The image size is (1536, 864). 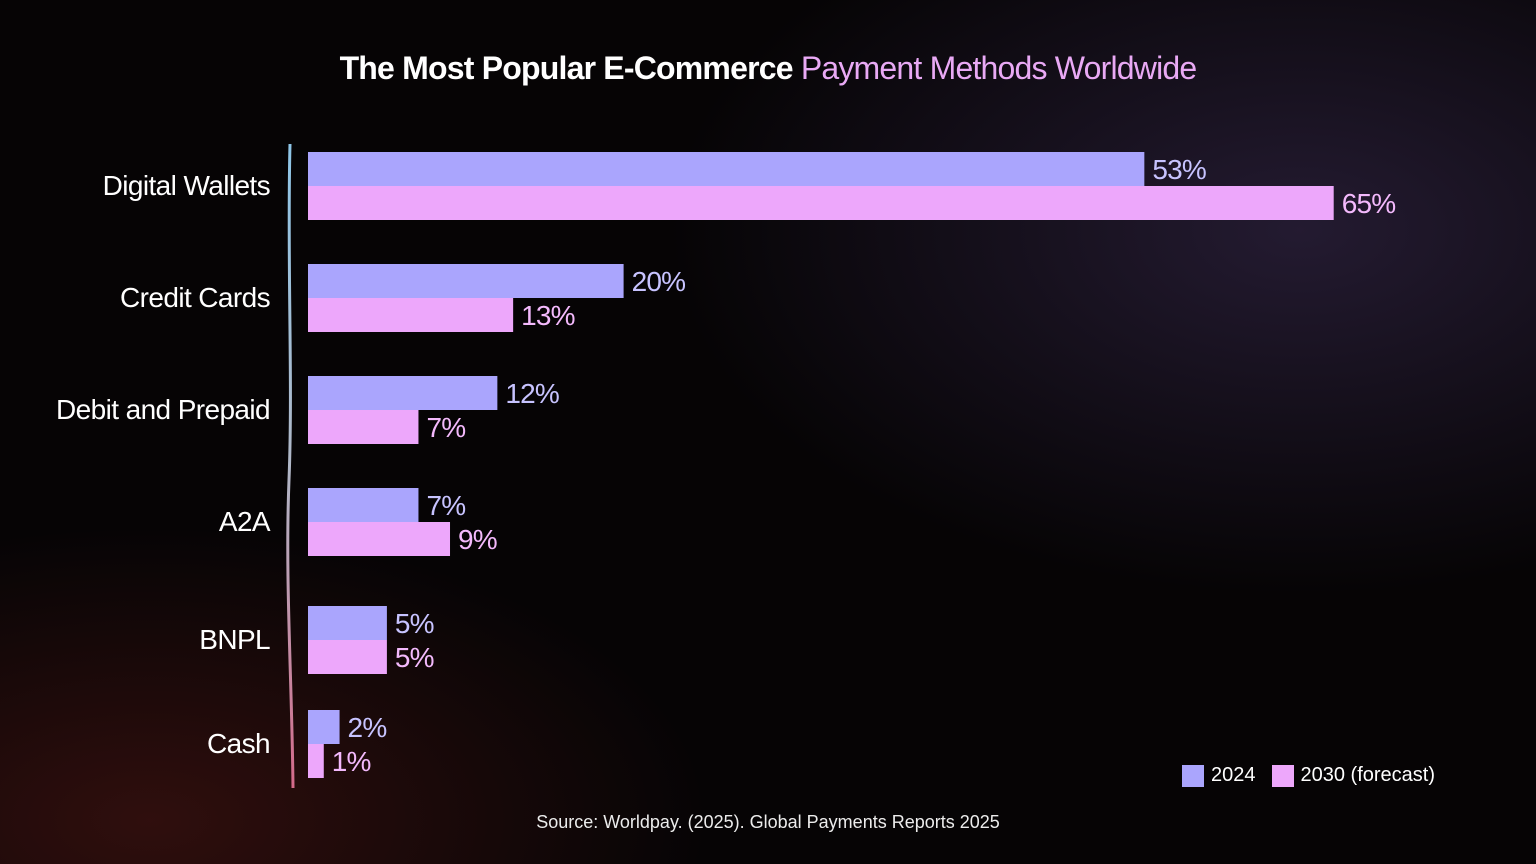 What do you see at coordinates (351, 761) in the screenshot?
I see `data-label: 1%` at bounding box center [351, 761].